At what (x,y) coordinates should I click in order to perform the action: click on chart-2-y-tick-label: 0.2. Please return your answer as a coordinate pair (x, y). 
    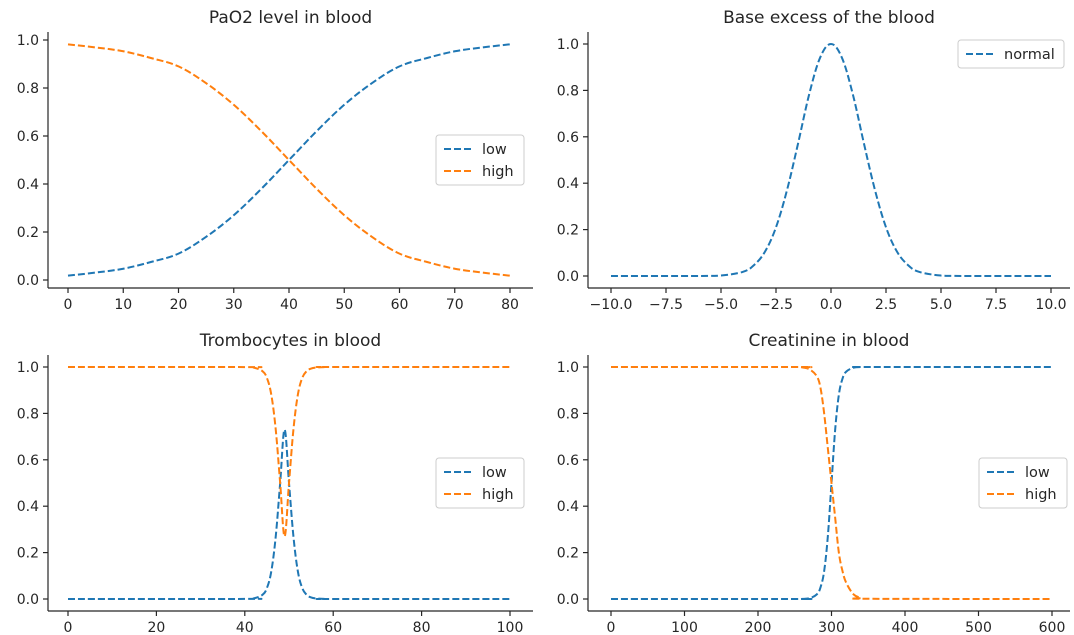
    Looking at the image, I should click on (568, 231).